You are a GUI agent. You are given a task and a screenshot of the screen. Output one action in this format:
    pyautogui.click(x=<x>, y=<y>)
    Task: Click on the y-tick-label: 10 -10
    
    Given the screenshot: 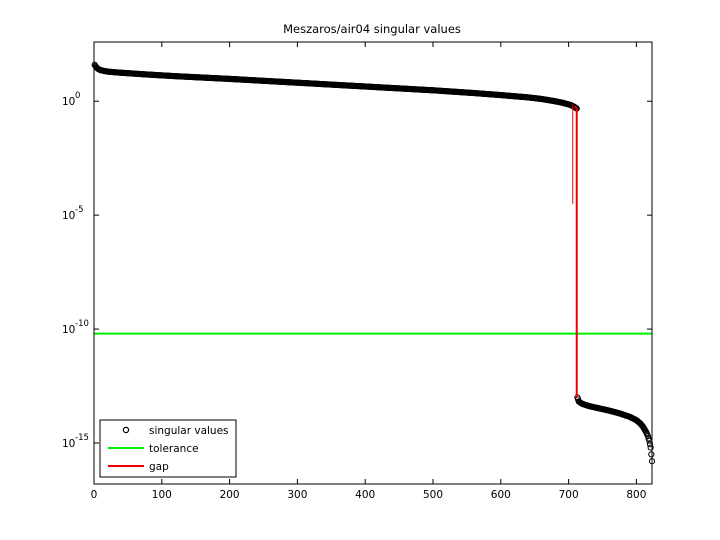 What is the action you would take?
    pyautogui.click(x=75, y=327)
    